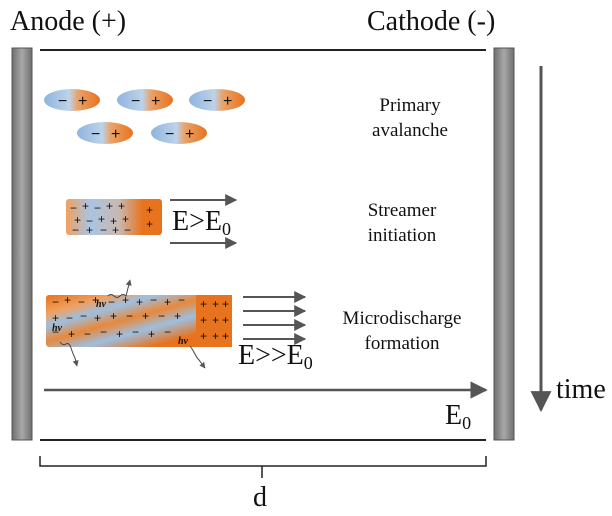  What do you see at coordinates (263, 467) in the screenshot?
I see `gap-brace` at bounding box center [263, 467].